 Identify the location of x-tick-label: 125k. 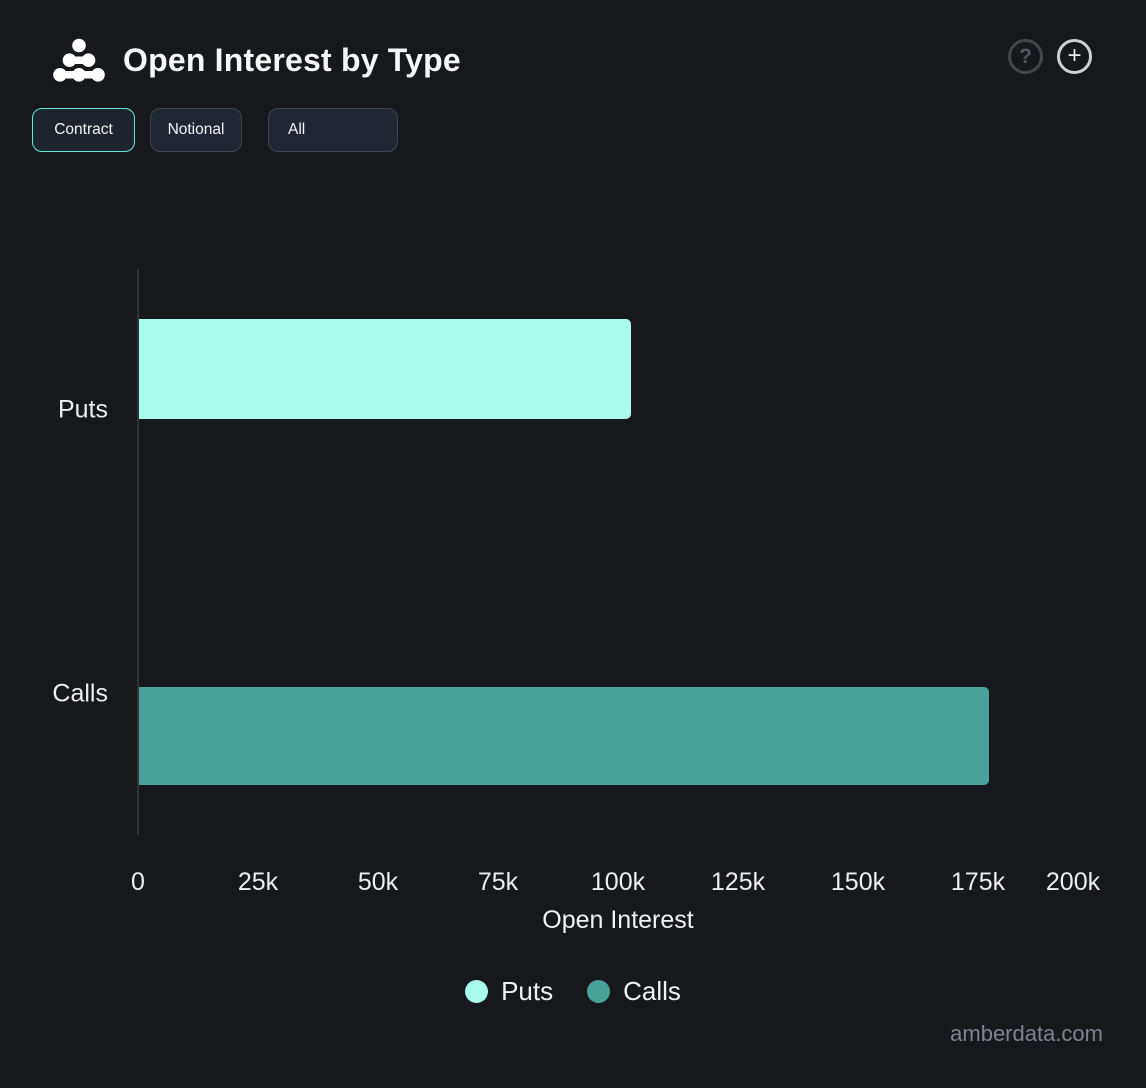
(738, 882).